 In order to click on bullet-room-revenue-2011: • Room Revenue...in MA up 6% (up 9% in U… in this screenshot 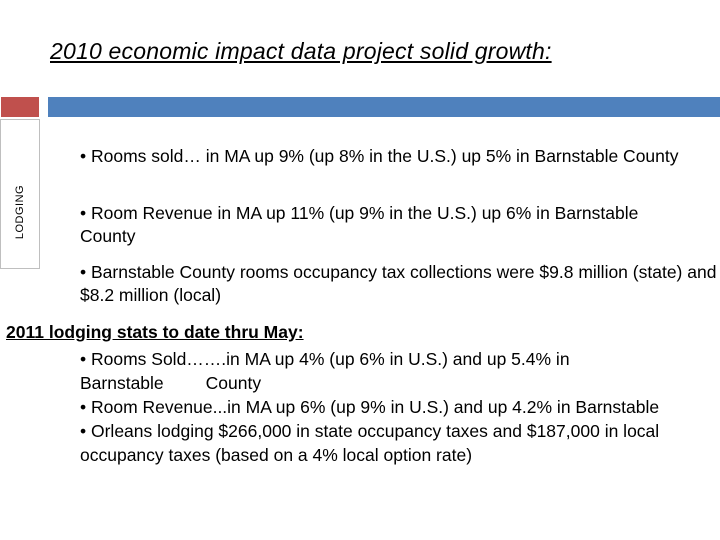, I will do `click(370, 407)`.